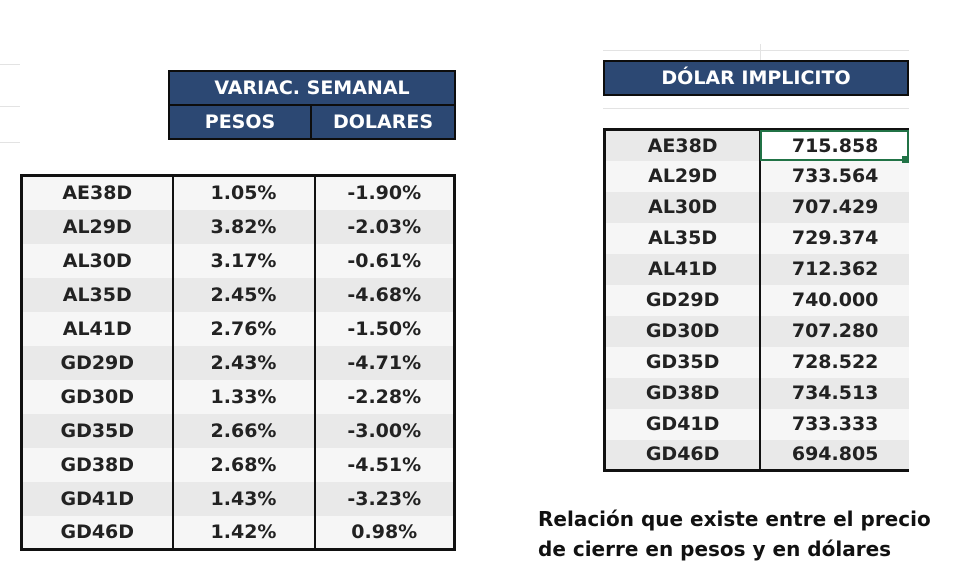  I want to click on weekly-variation-title: VARIAC. SEMANAL, so click(312, 88).